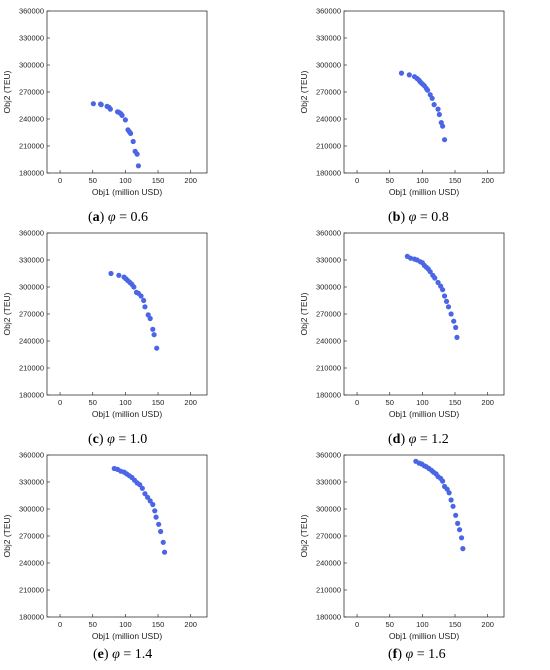  What do you see at coordinates (397, 217) in the screenshot?
I see `caption-letter: b` at bounding box center [397, 217].